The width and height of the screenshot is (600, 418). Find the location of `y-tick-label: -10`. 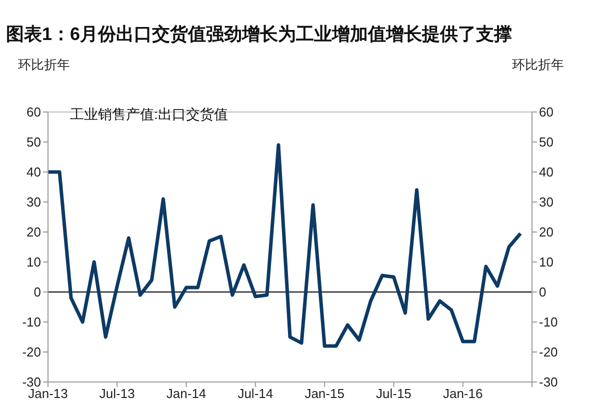

y-tick-label: -10 is located at coordinates (31, 322).